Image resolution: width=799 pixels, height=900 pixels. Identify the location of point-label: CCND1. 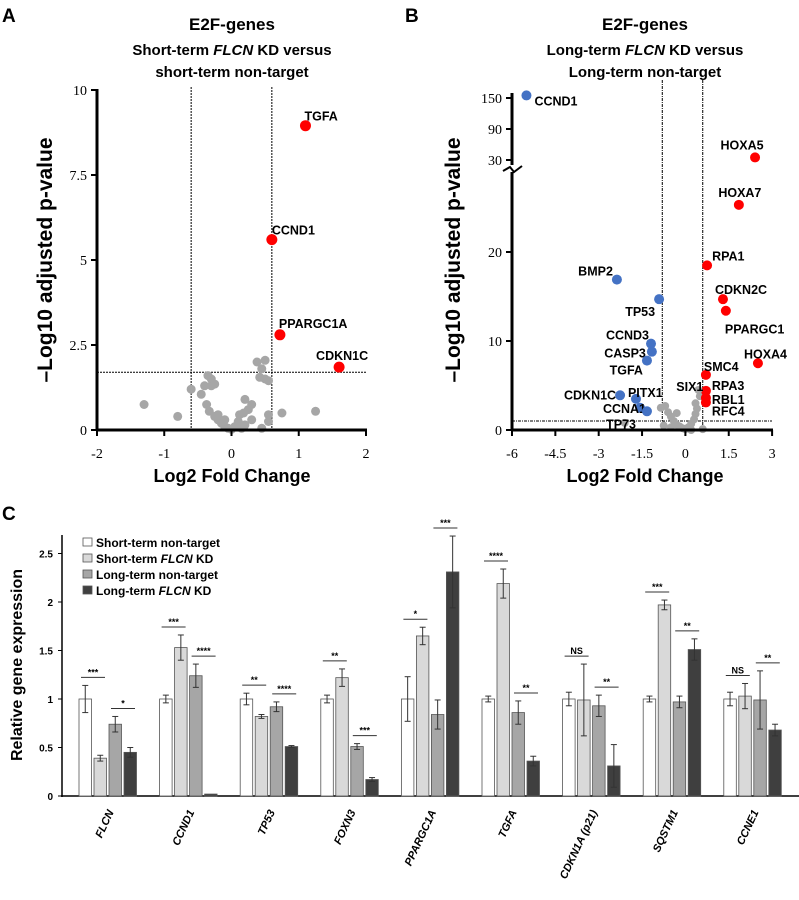
(555, 101).